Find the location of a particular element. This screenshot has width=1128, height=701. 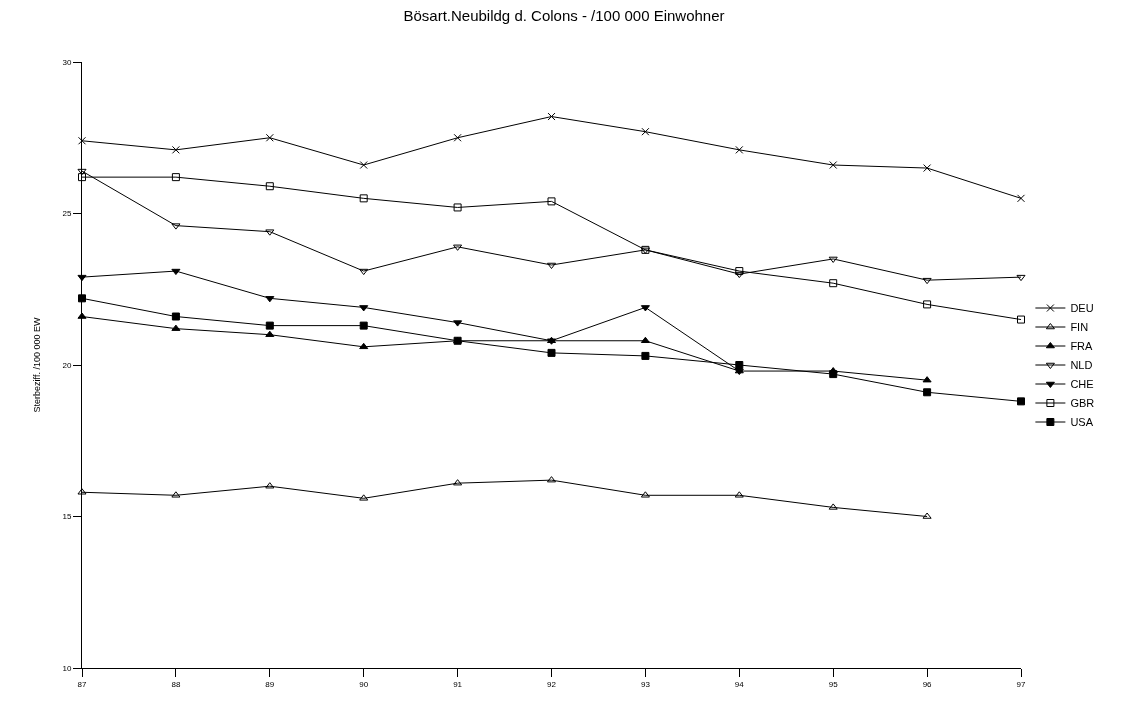

chart-title: Bösart.Neubildg d. Colons - /100 000 Einwohner is located at coordinates (564, 16).